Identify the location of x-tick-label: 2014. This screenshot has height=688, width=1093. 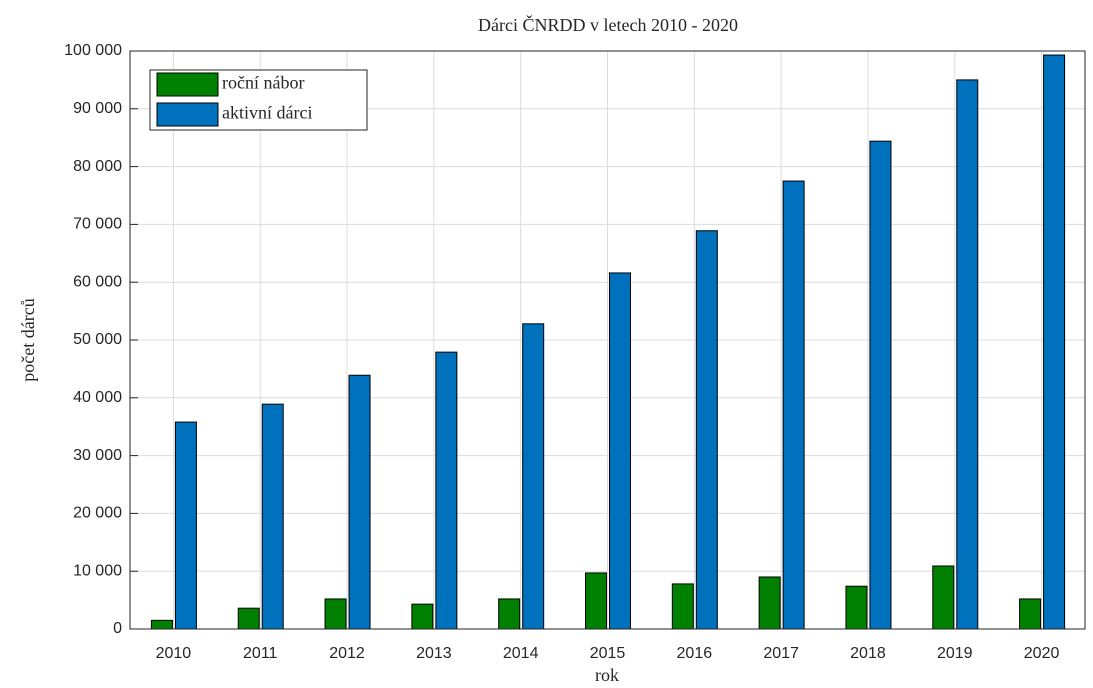
(521, 653).